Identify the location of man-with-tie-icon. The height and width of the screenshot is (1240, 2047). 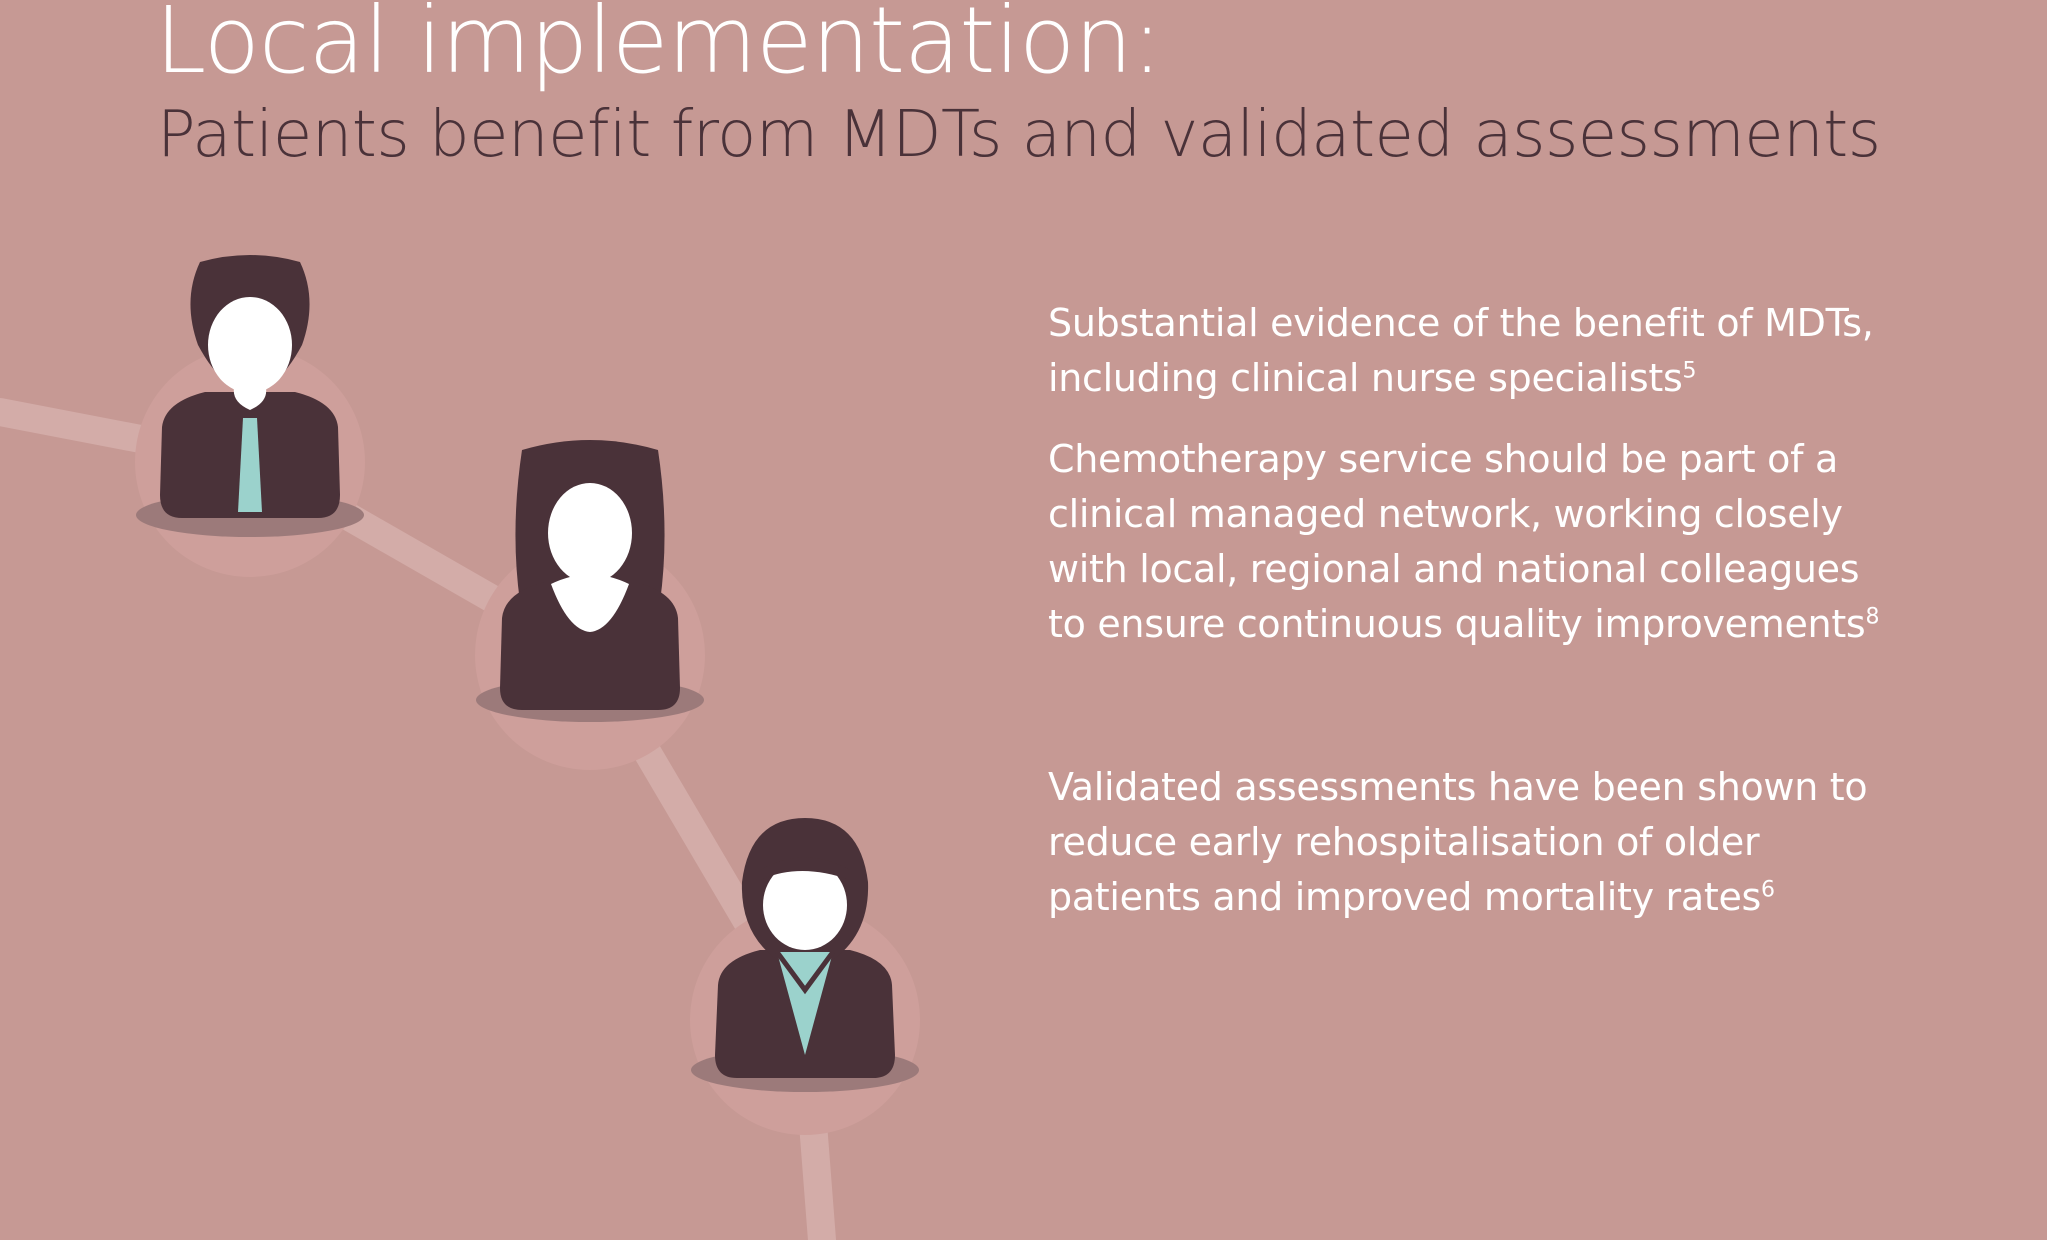
(250, 396).